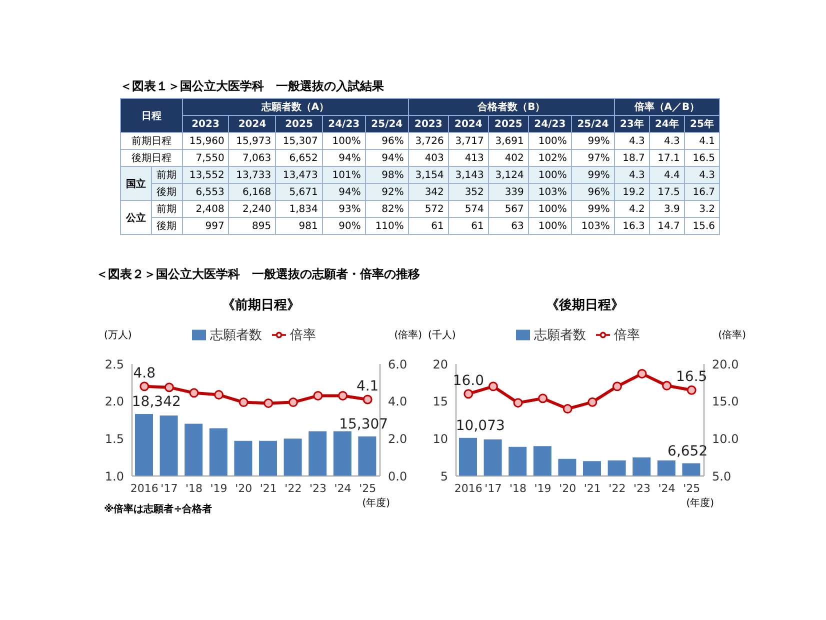 The image size is (826, 620). Describe the element at coordinates (692, 377) in the screenshot. I see `data-label: 16.5` at that location.